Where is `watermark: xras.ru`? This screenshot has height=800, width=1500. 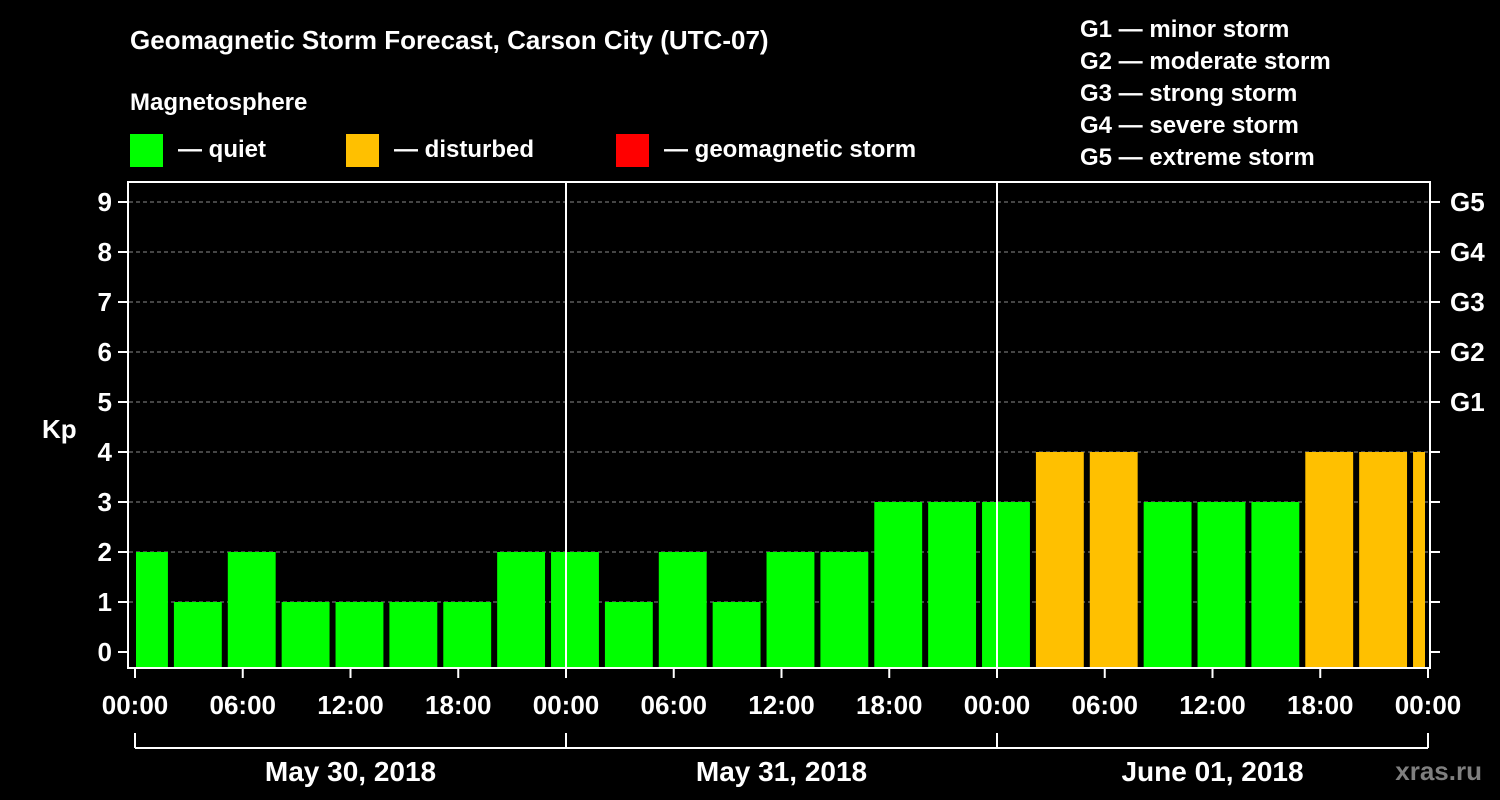 watermark: xras.ru is located at coordinates (1438, 771).